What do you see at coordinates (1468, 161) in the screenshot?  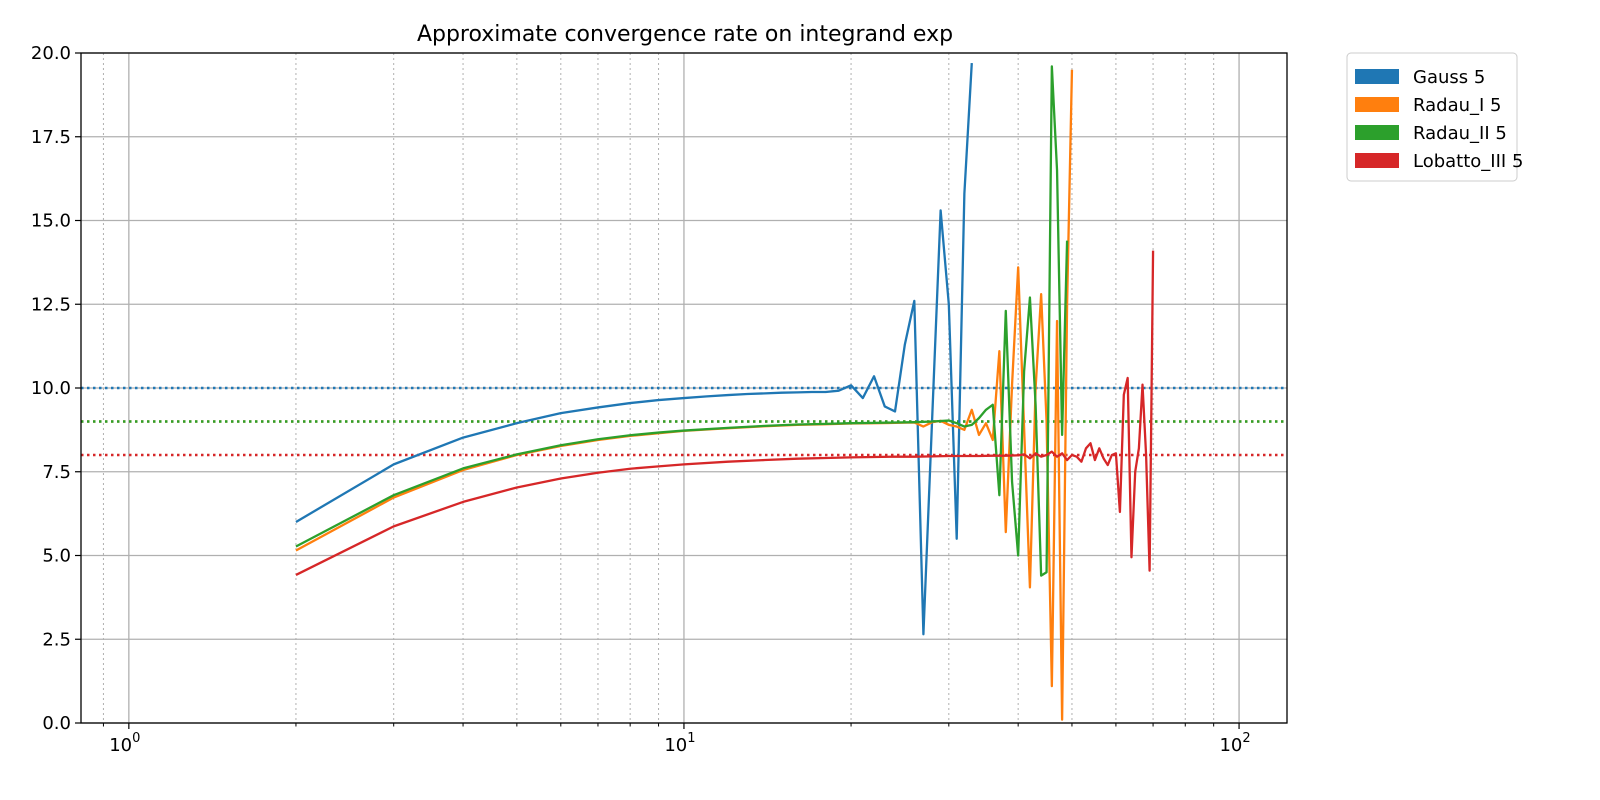 I see `legend-label-lobatto-iii-5: Lobatto_III 5` at bounding box center [1468, 161].